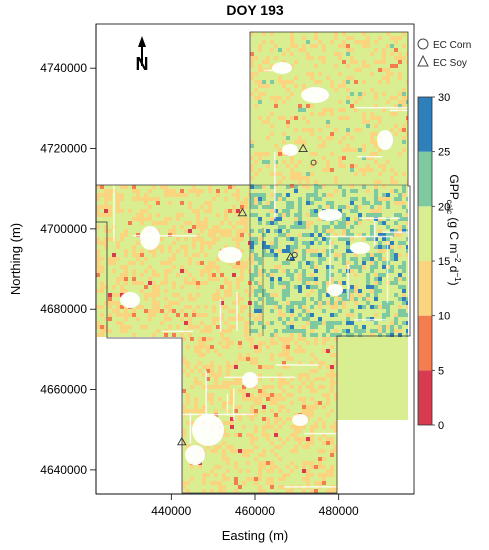  What do you see at coordinates (328, 260) in the screenshot?
I see `tile-divider` at bounding box center [328, 260].